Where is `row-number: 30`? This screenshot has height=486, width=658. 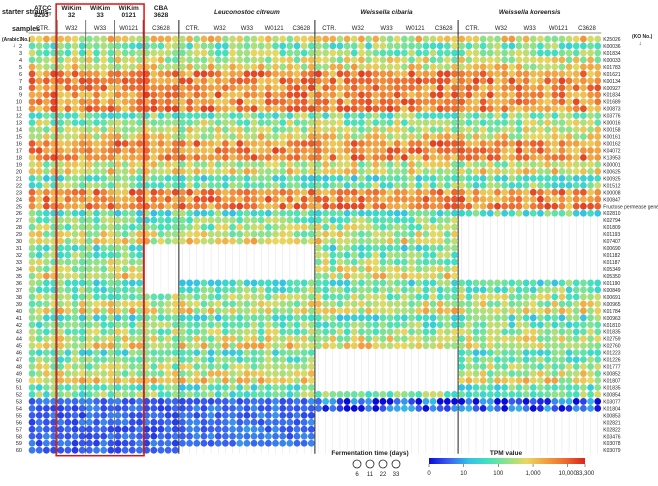
row-number: 30 is located at coordinates (19, 242).